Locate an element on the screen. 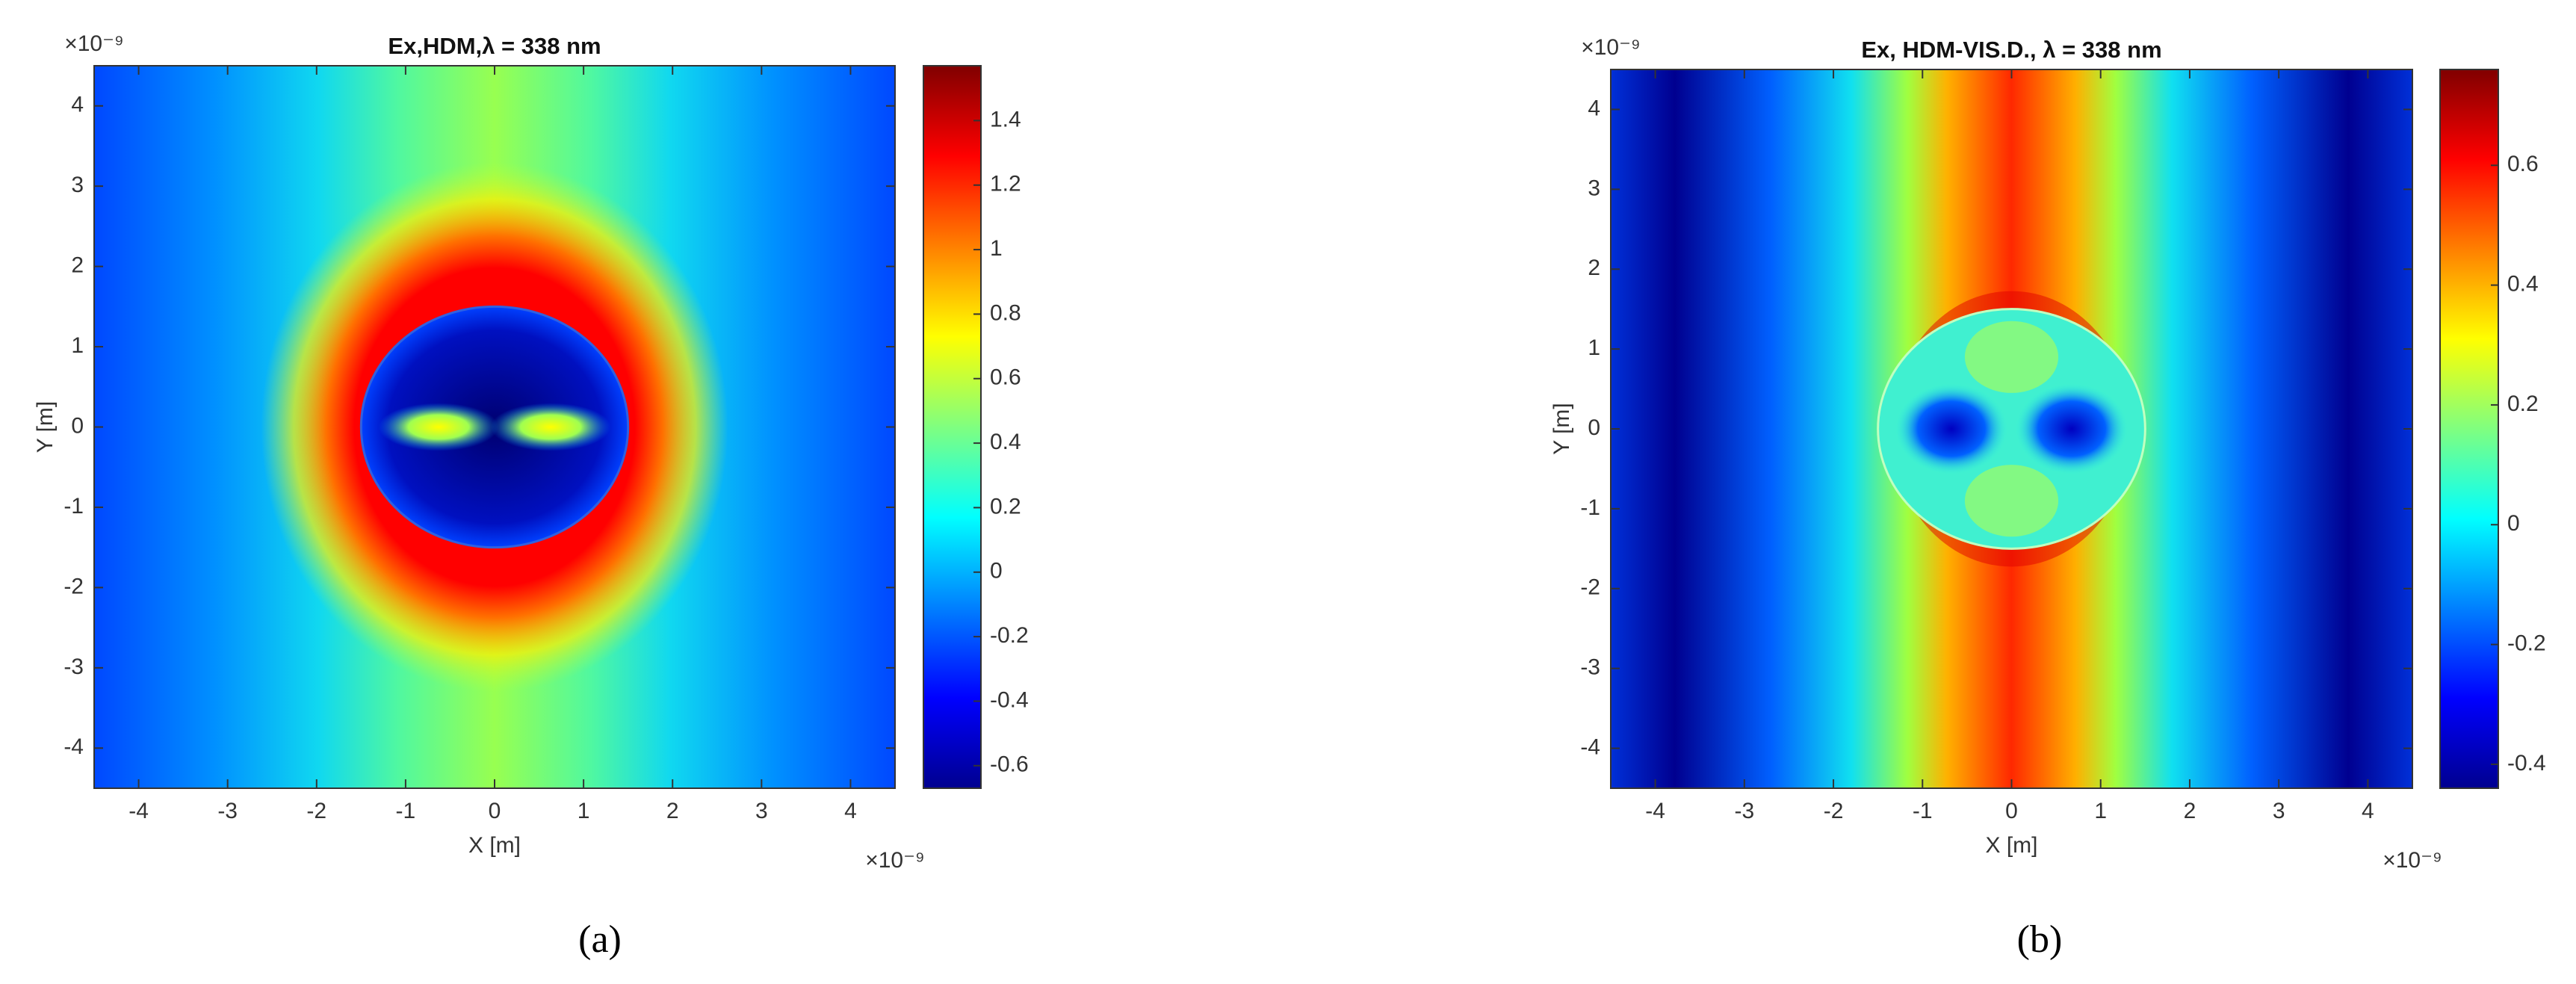 This screenshot has height=984, width=2576. colorbar-tick-label: 1 is located at coordinates (996, 248).